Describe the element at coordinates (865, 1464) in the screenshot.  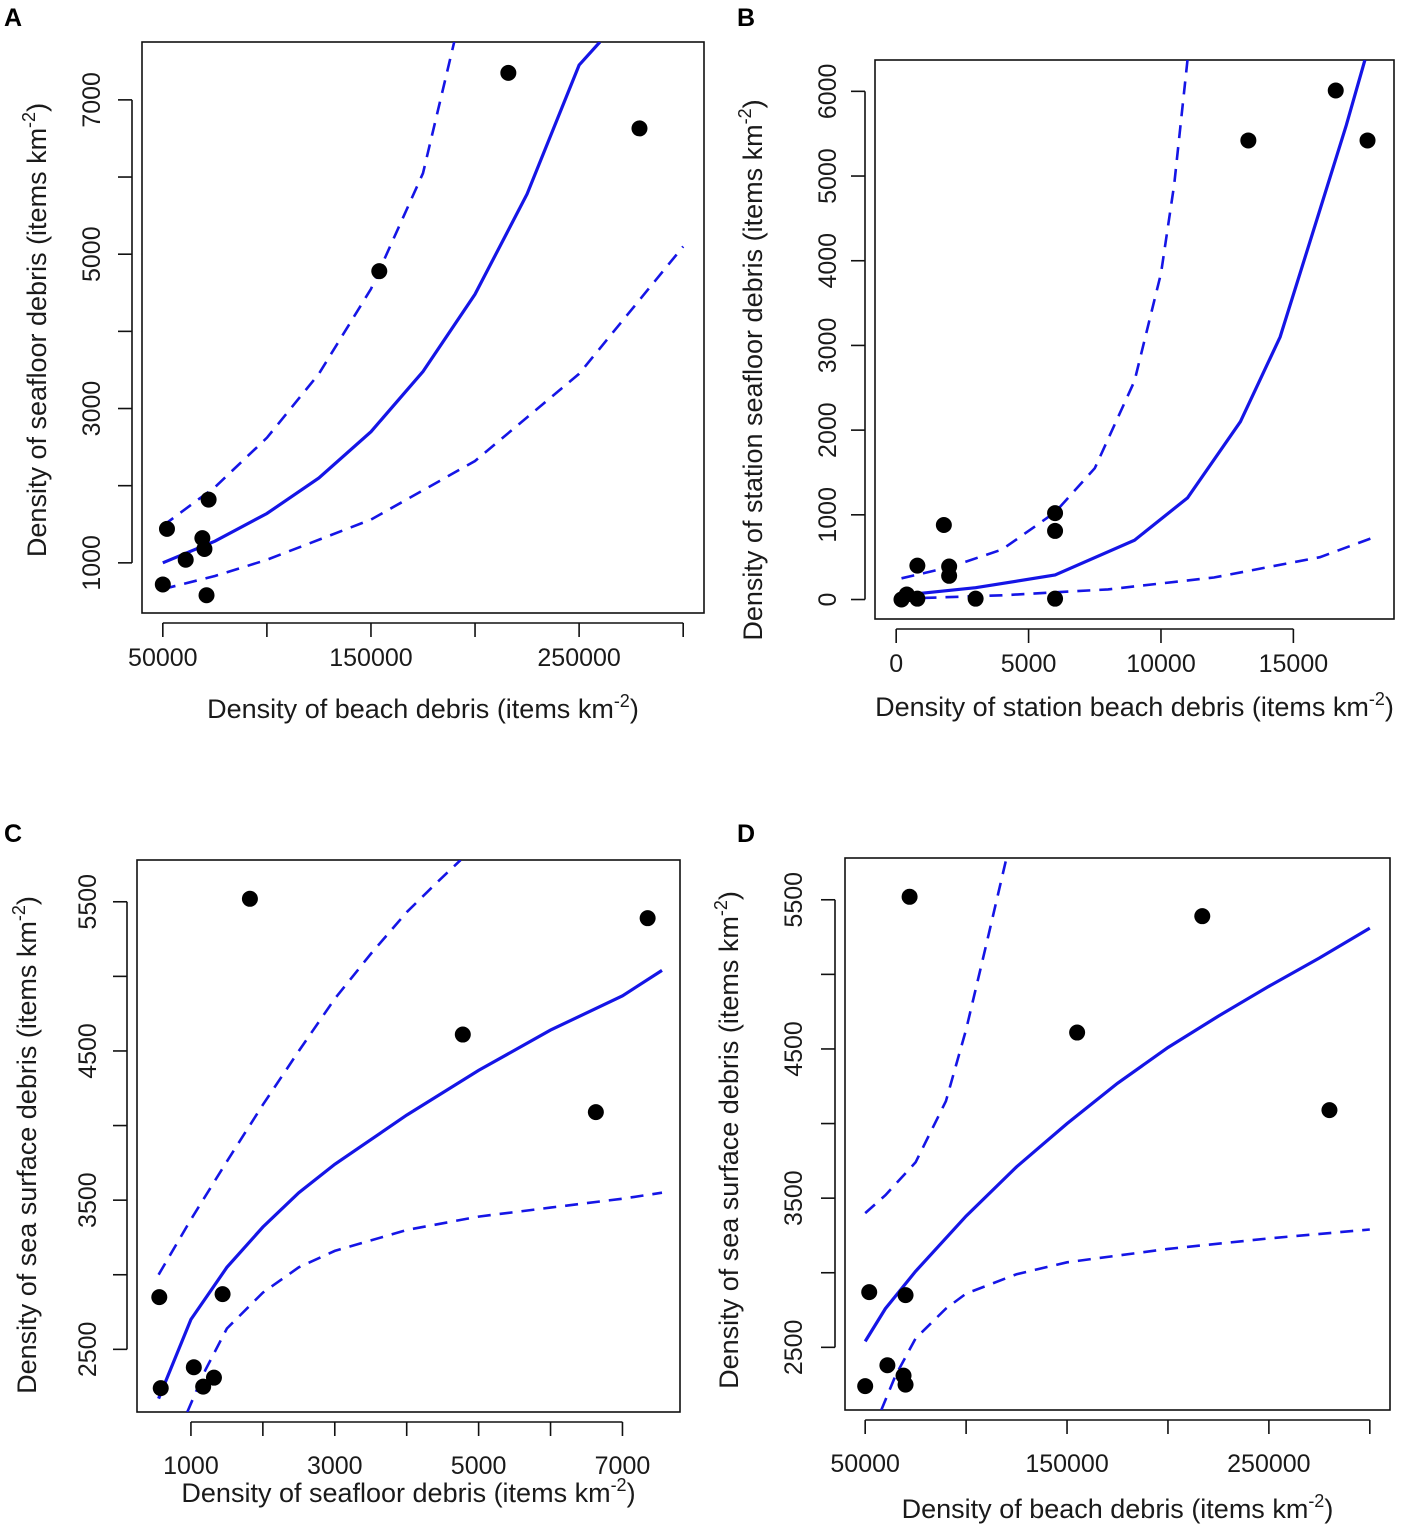
I see `x-tick-label: 50000` at that location.